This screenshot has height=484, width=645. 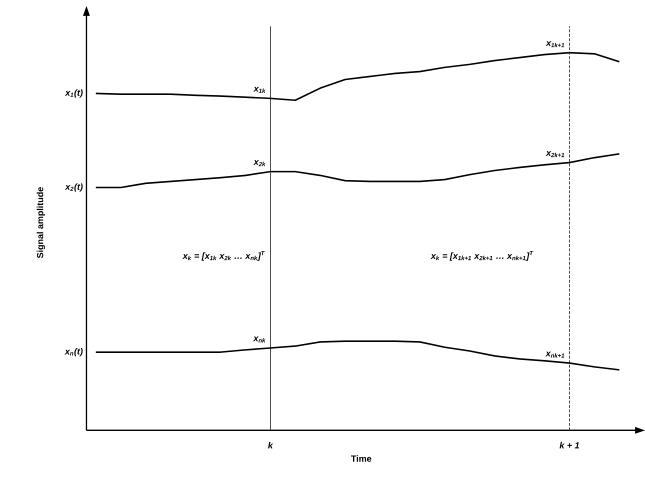 What do you see at coordinates (482, 255) in the screenshot?
I see `text: x$_{k}$ = [x$_{1k+1}$ x$_{2k+1}$ … x$_{nk+1}$]$^{T}$` at bounding box center [482, 255].